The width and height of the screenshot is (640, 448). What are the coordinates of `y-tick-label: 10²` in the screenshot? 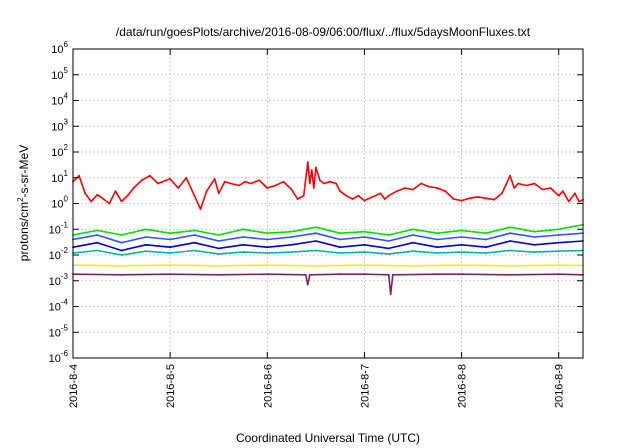 It's located at (59, 151).